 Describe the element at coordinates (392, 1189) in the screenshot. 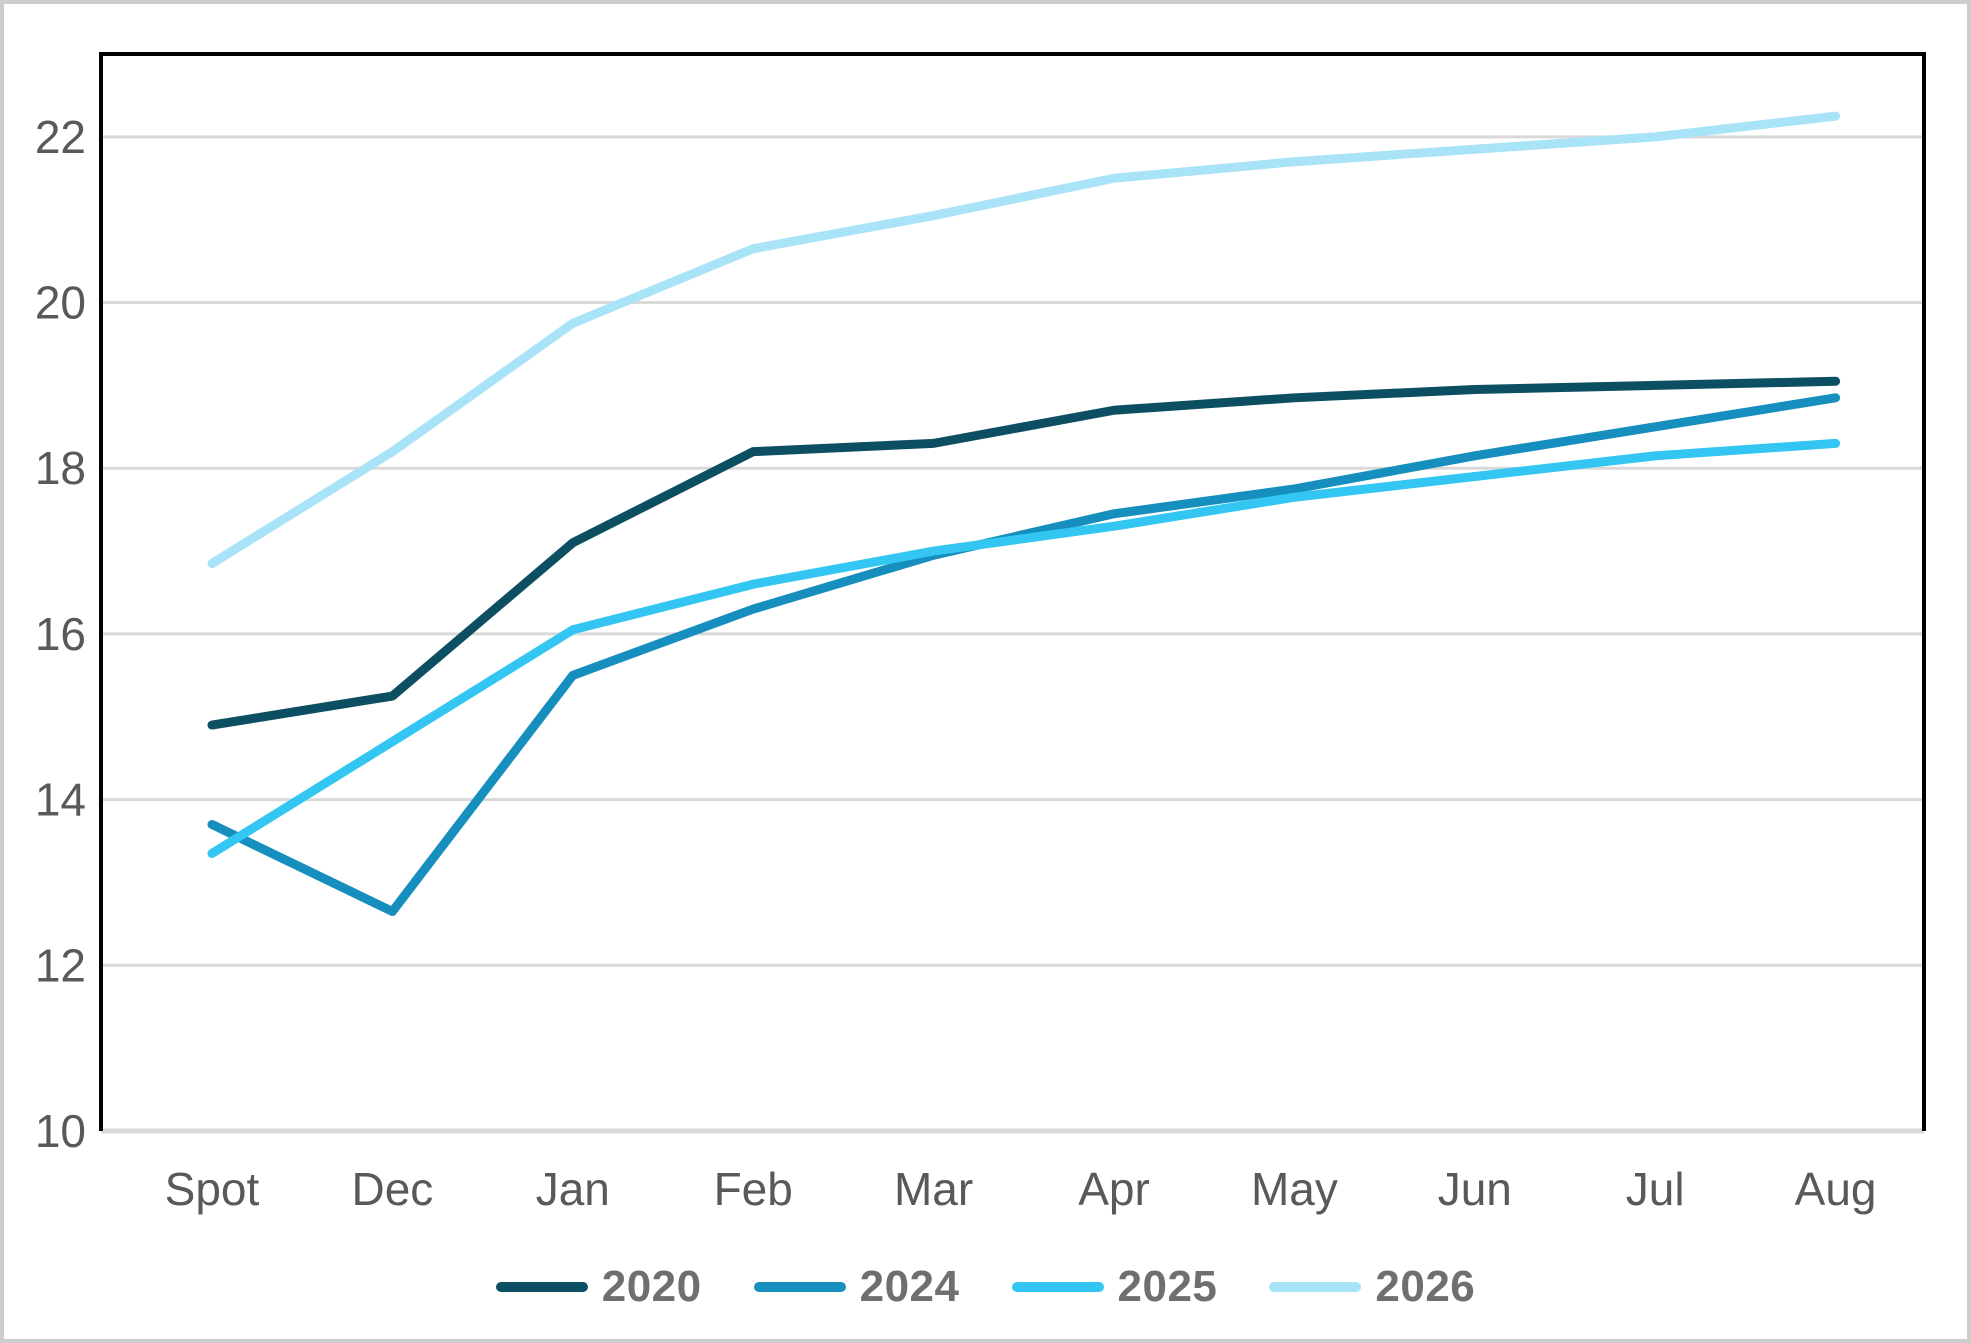

I see `x-axis-label-dec: Dec` at that location.